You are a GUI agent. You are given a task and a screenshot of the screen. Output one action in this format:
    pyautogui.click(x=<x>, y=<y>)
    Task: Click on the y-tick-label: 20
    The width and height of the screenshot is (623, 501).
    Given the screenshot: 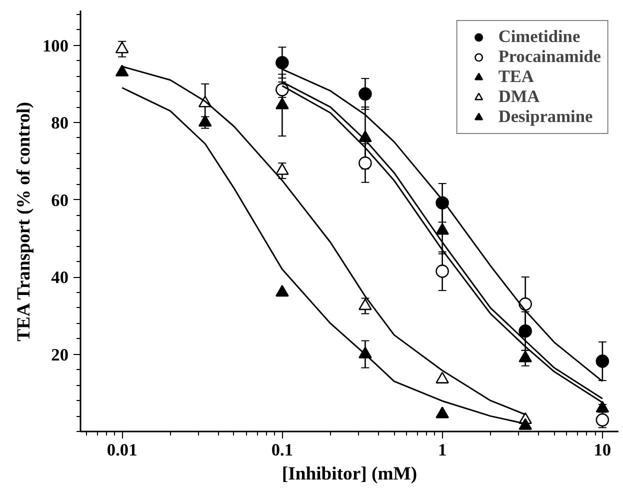 What is the action you would take?
    pyautogui.click(x=59, y=354)
    